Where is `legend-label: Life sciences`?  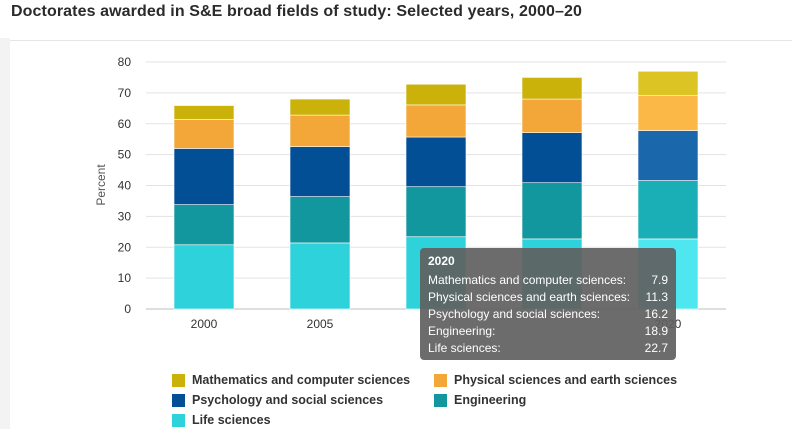 legend-label: Life sciences is located at coordinates (231, 420).